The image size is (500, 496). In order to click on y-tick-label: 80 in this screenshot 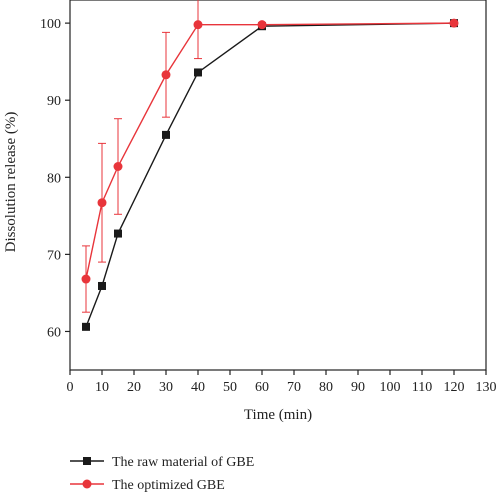, I will do `click(54, 178)`.